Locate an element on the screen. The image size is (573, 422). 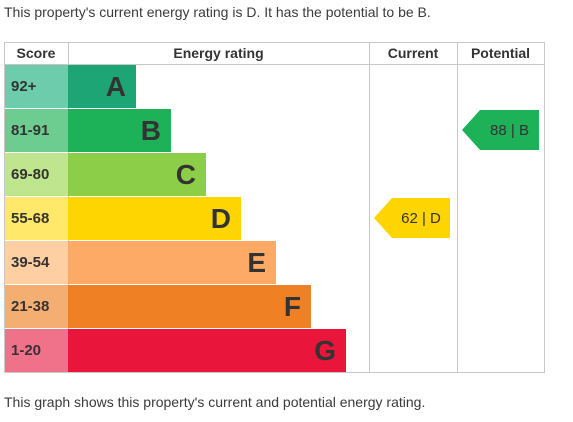
score-label: 55-68 is located at coordinates (30, 218).